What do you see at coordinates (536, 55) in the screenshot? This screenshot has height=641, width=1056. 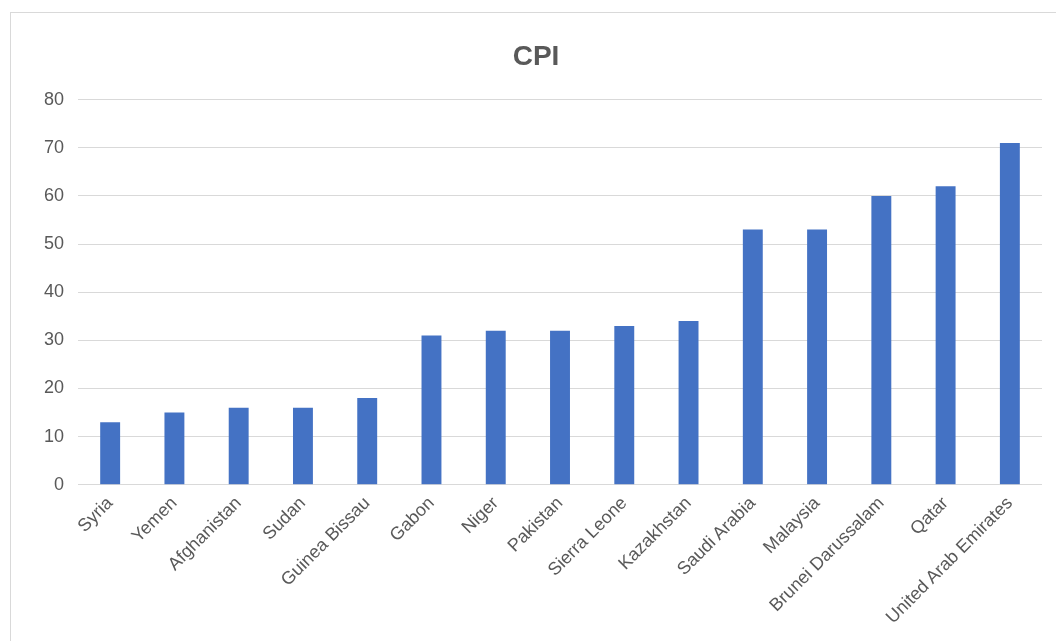 I see `chart-title: CPI` at bounding box center [536, 55].